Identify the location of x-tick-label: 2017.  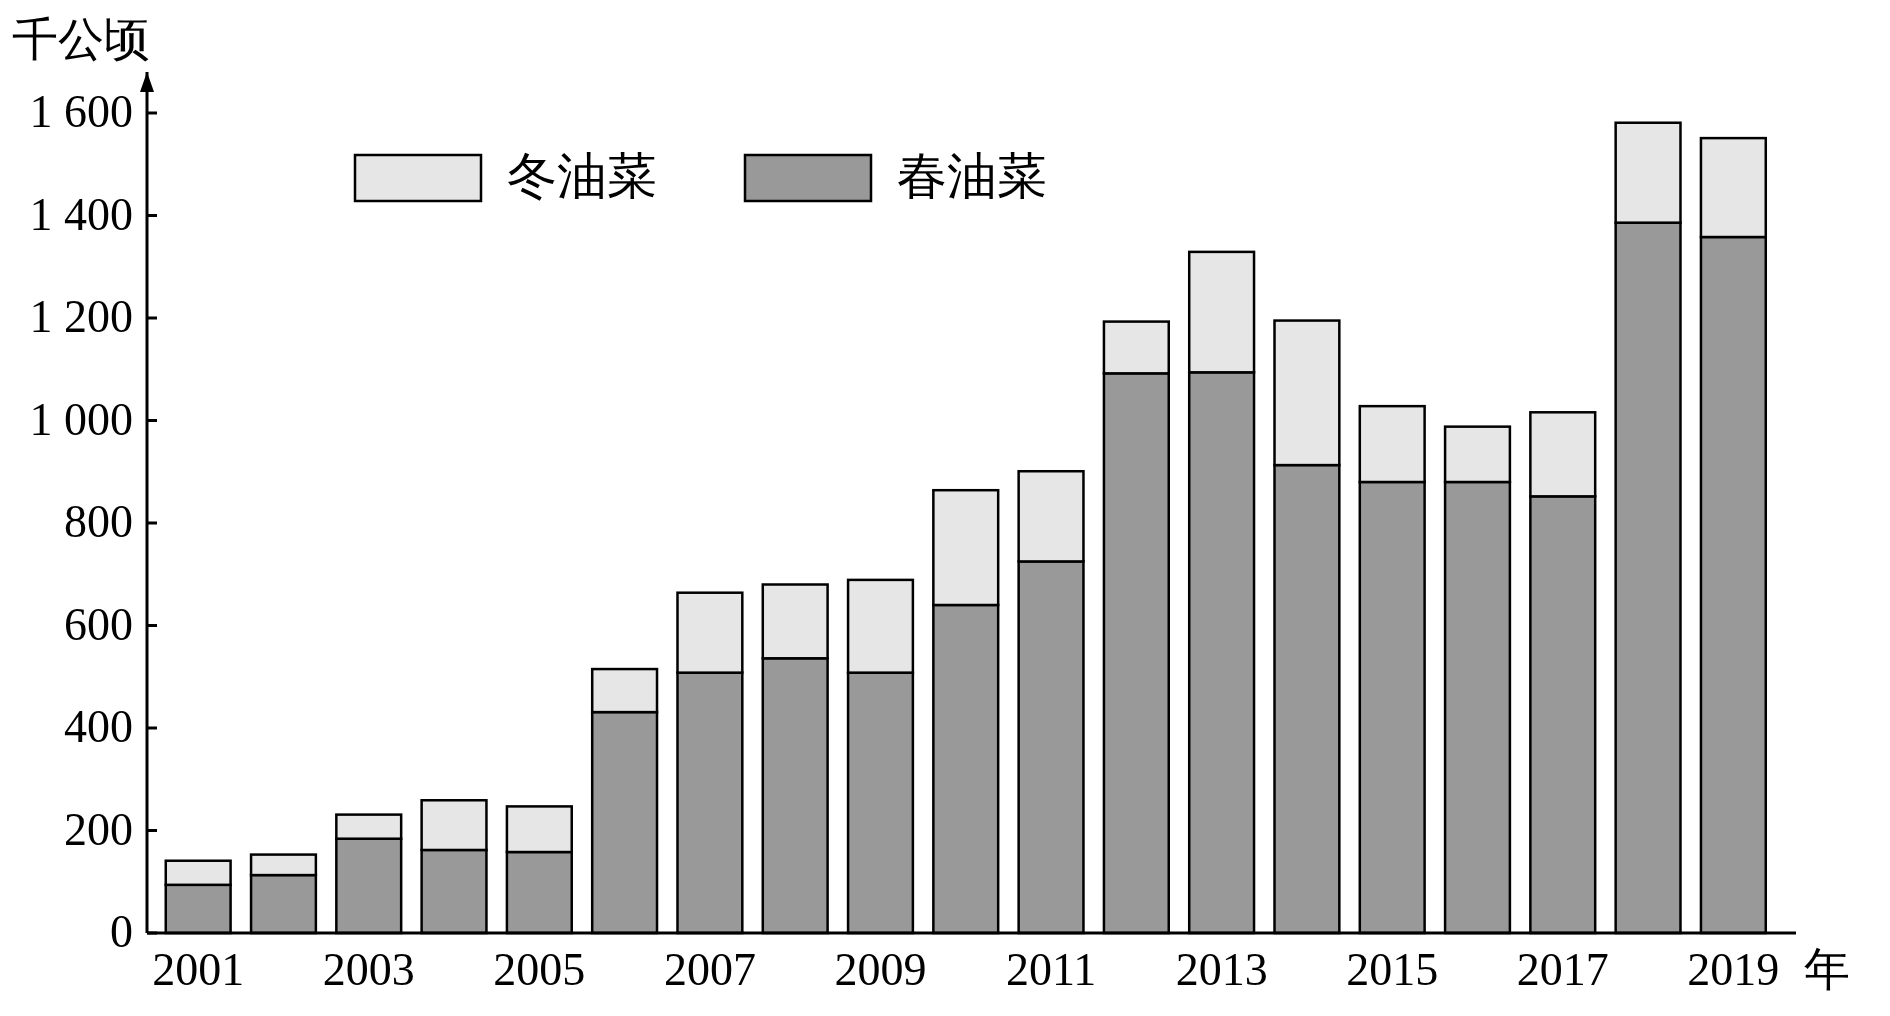
(1562, 969).